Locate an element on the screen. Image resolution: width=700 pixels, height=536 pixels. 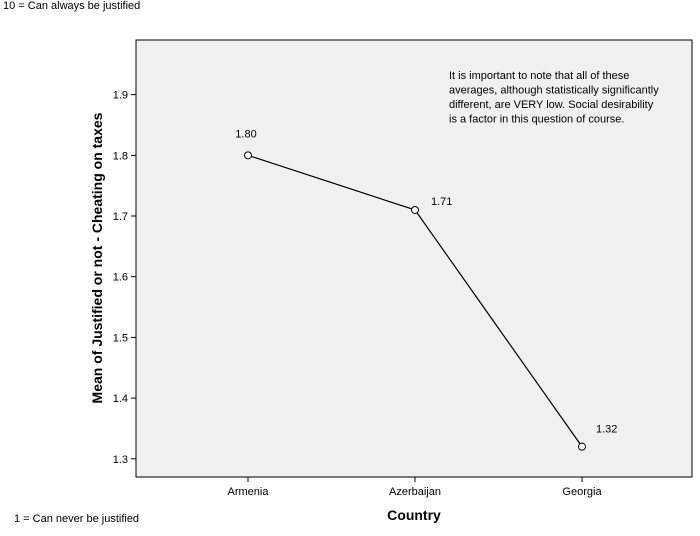
y-tick-label-0: 1.3 is located at coordinates (120, 460).